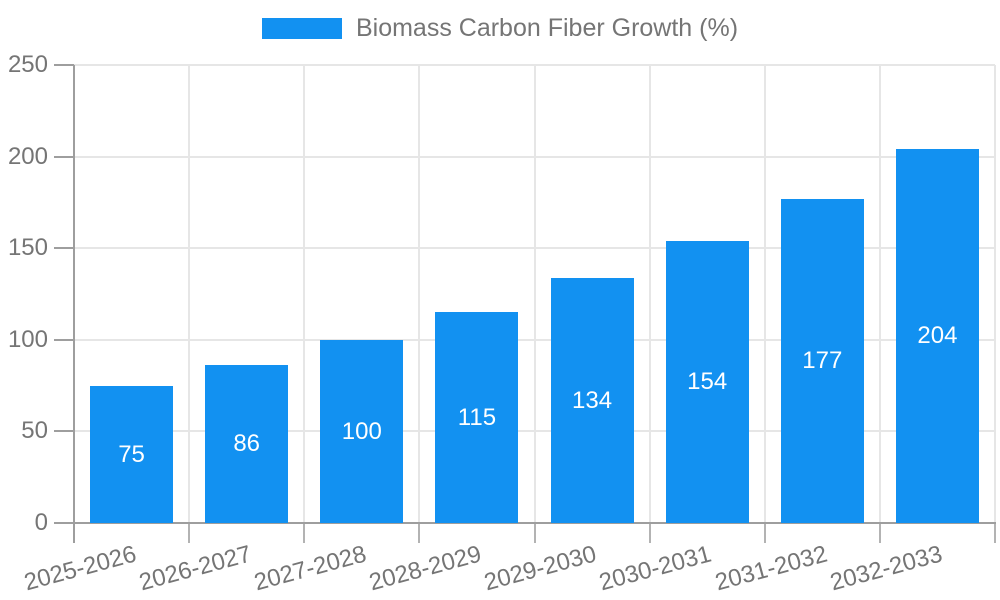  I want to click on y-tick-label: 50, so click(34, 431).